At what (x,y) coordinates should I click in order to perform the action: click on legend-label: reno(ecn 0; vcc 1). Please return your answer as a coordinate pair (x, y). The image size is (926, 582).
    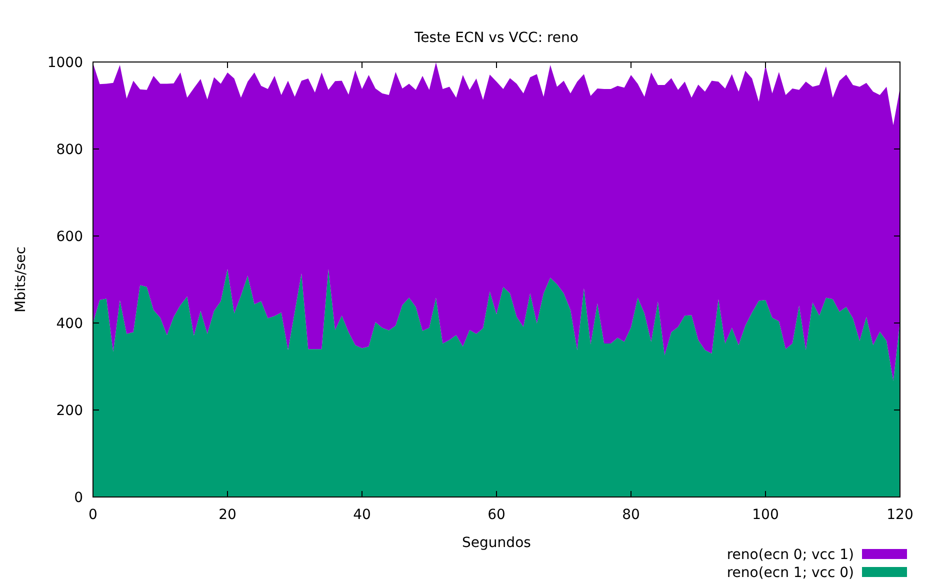
    Looking at the image, I should click on (790, 555).